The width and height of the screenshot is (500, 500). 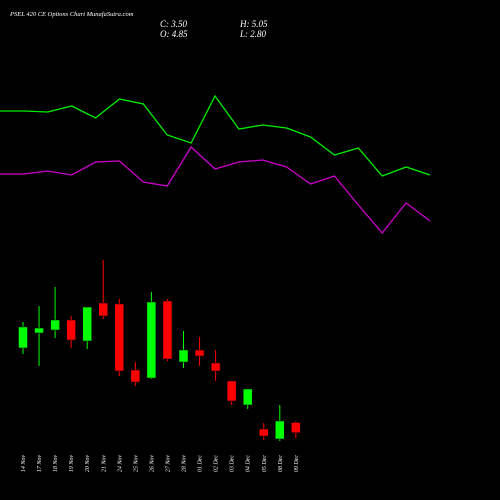 I want to click on x-tick-label: 28 Nov, so click(x=185, y=464).